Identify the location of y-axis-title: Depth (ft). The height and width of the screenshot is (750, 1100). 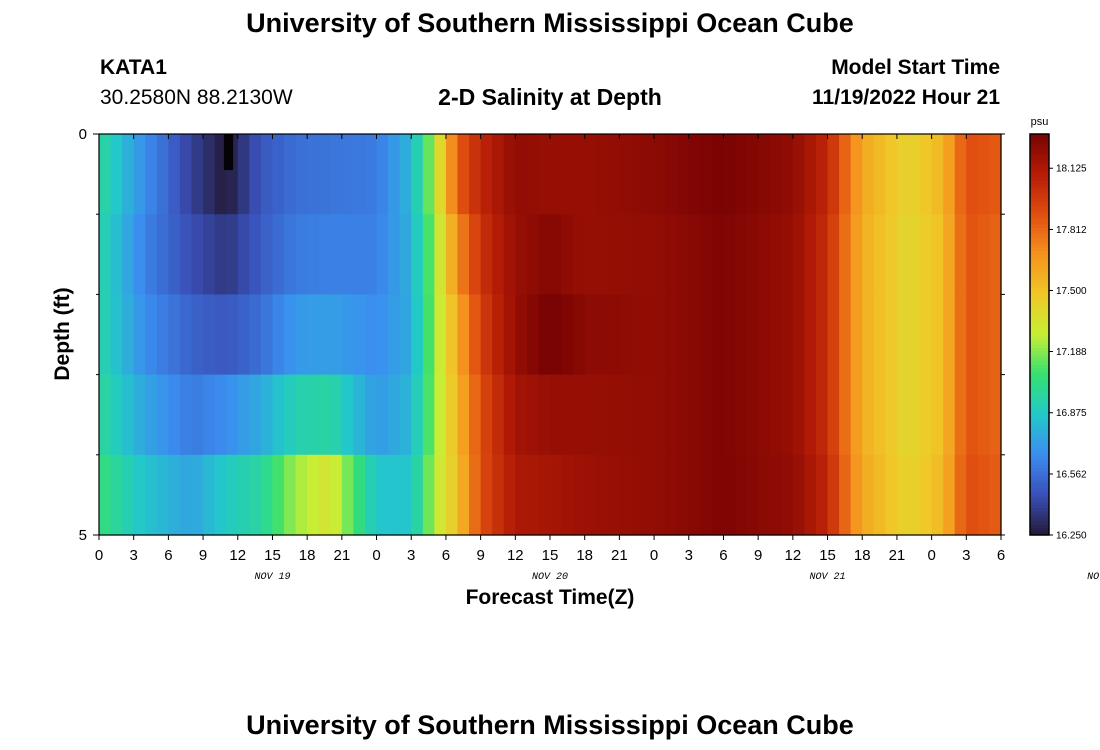
(62, 334).